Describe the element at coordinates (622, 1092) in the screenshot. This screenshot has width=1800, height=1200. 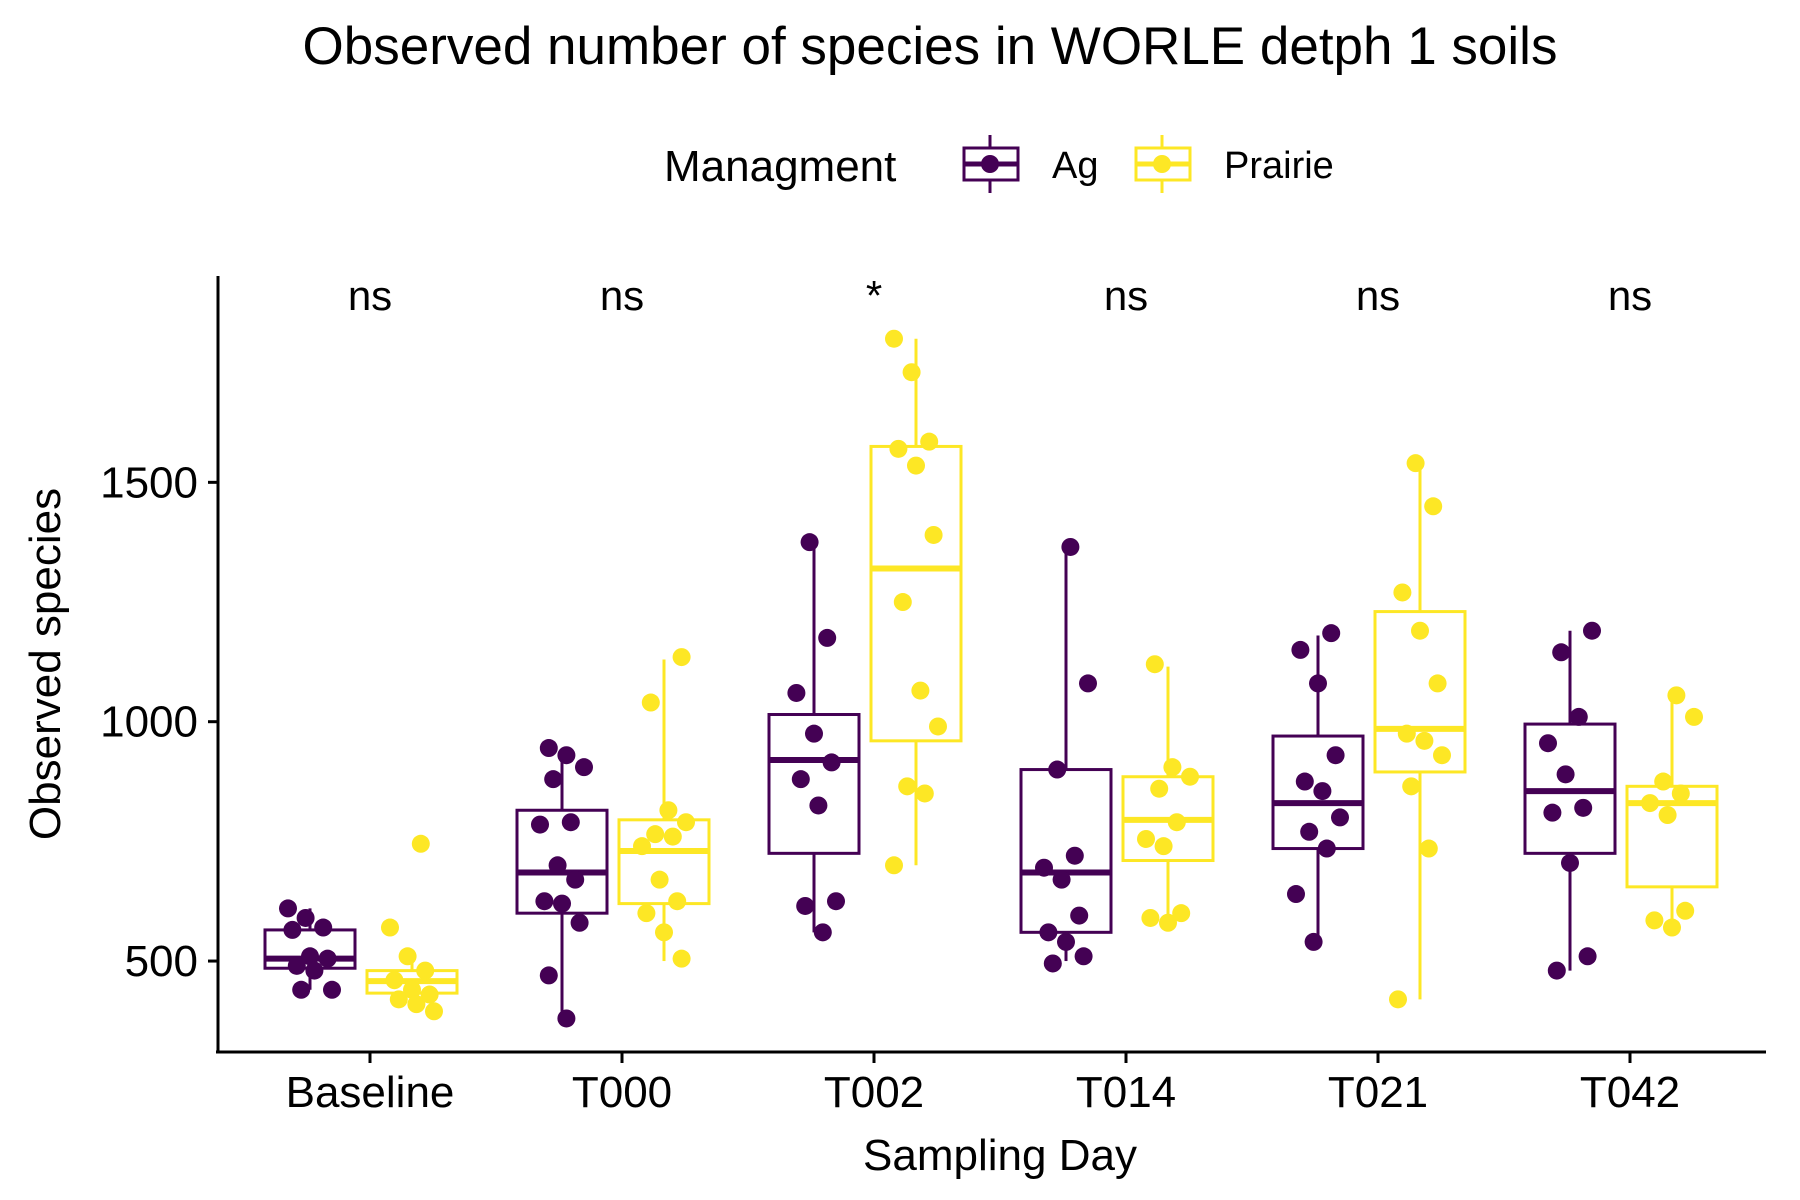
I see `x-tick-label-1: T000` at that location.